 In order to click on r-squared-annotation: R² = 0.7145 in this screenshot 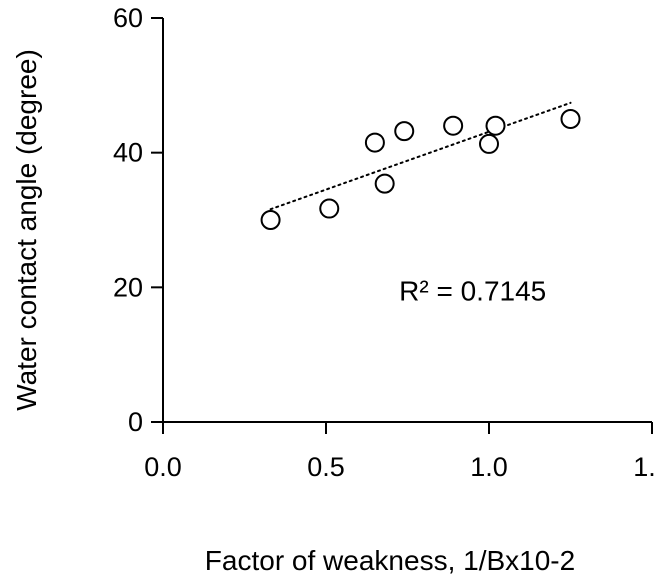, I will do `click(472, 291)`.